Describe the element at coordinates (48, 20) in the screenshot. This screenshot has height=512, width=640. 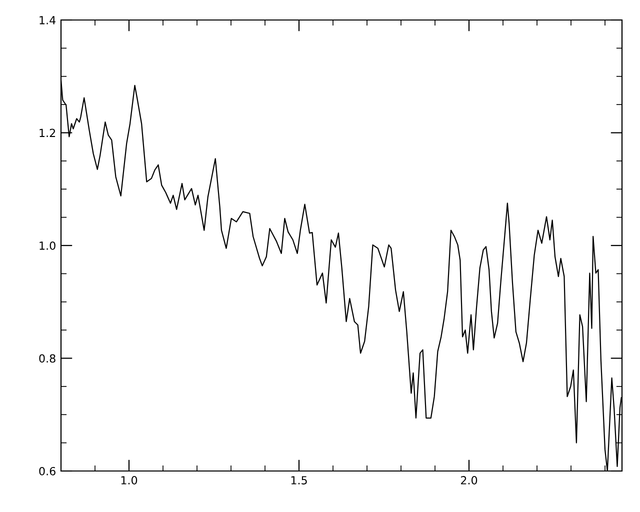
I see `y-tick-label: 1.4` at that location.